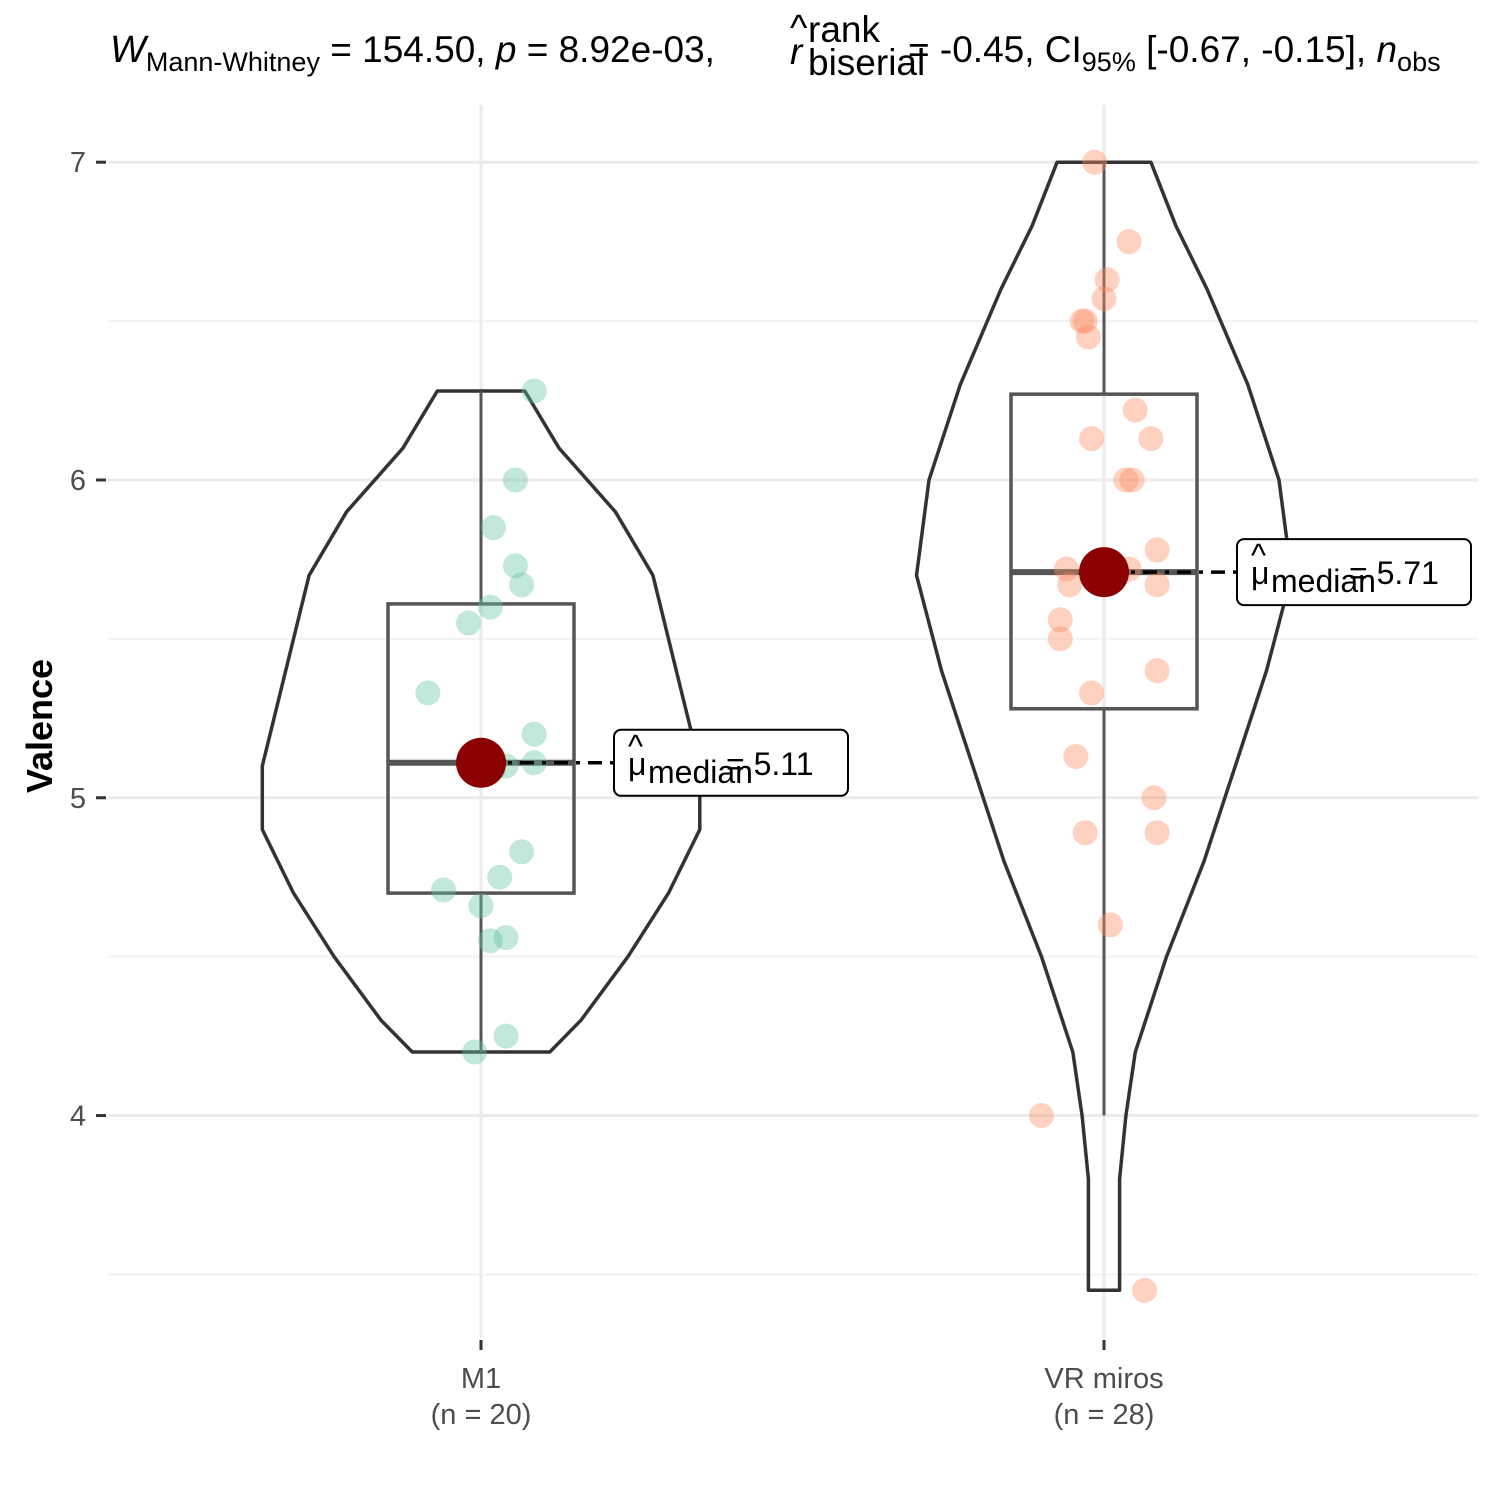 The height and width of the screenshot is (1500, 1500). I want to click on title-tail: = -0.45, CI95% [-0.67, -0.15], nobs, so click(1174, 53).